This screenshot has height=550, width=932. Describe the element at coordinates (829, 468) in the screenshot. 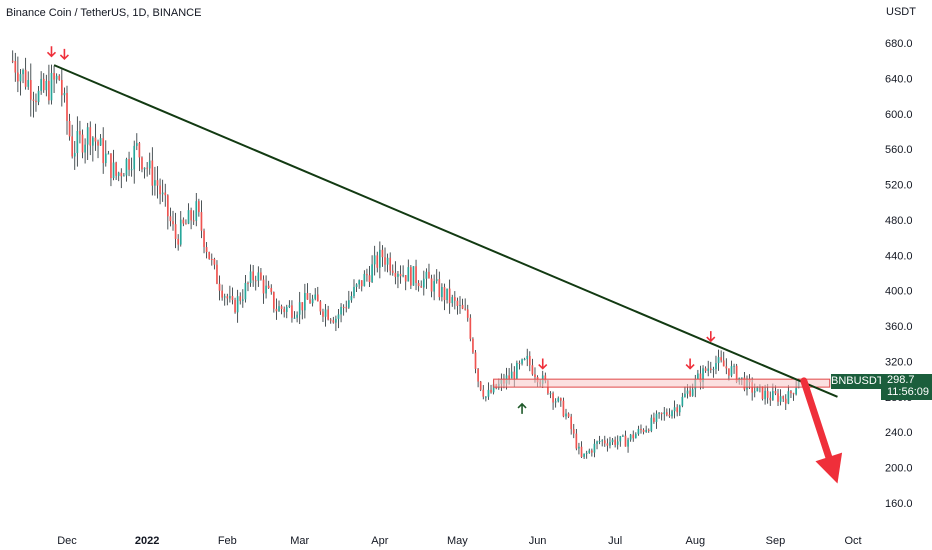

I see `arrow-head` at that location.